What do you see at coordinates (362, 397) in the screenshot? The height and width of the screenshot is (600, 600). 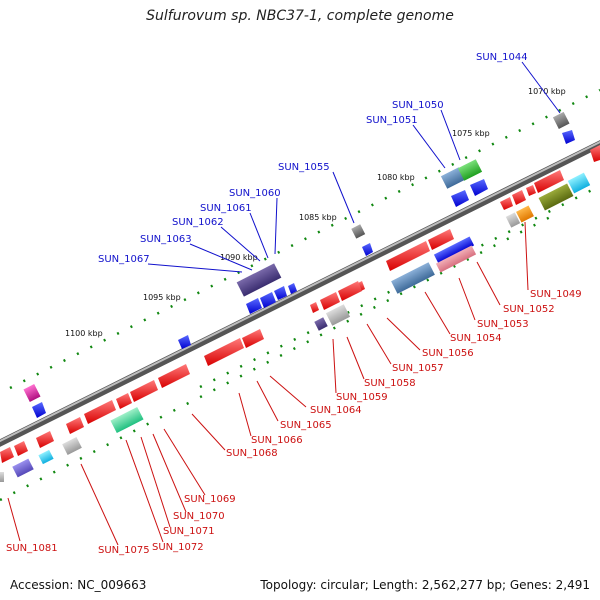 I see `gene-label-sun-1059: SUN_1059` at bounding box center [362, 397].